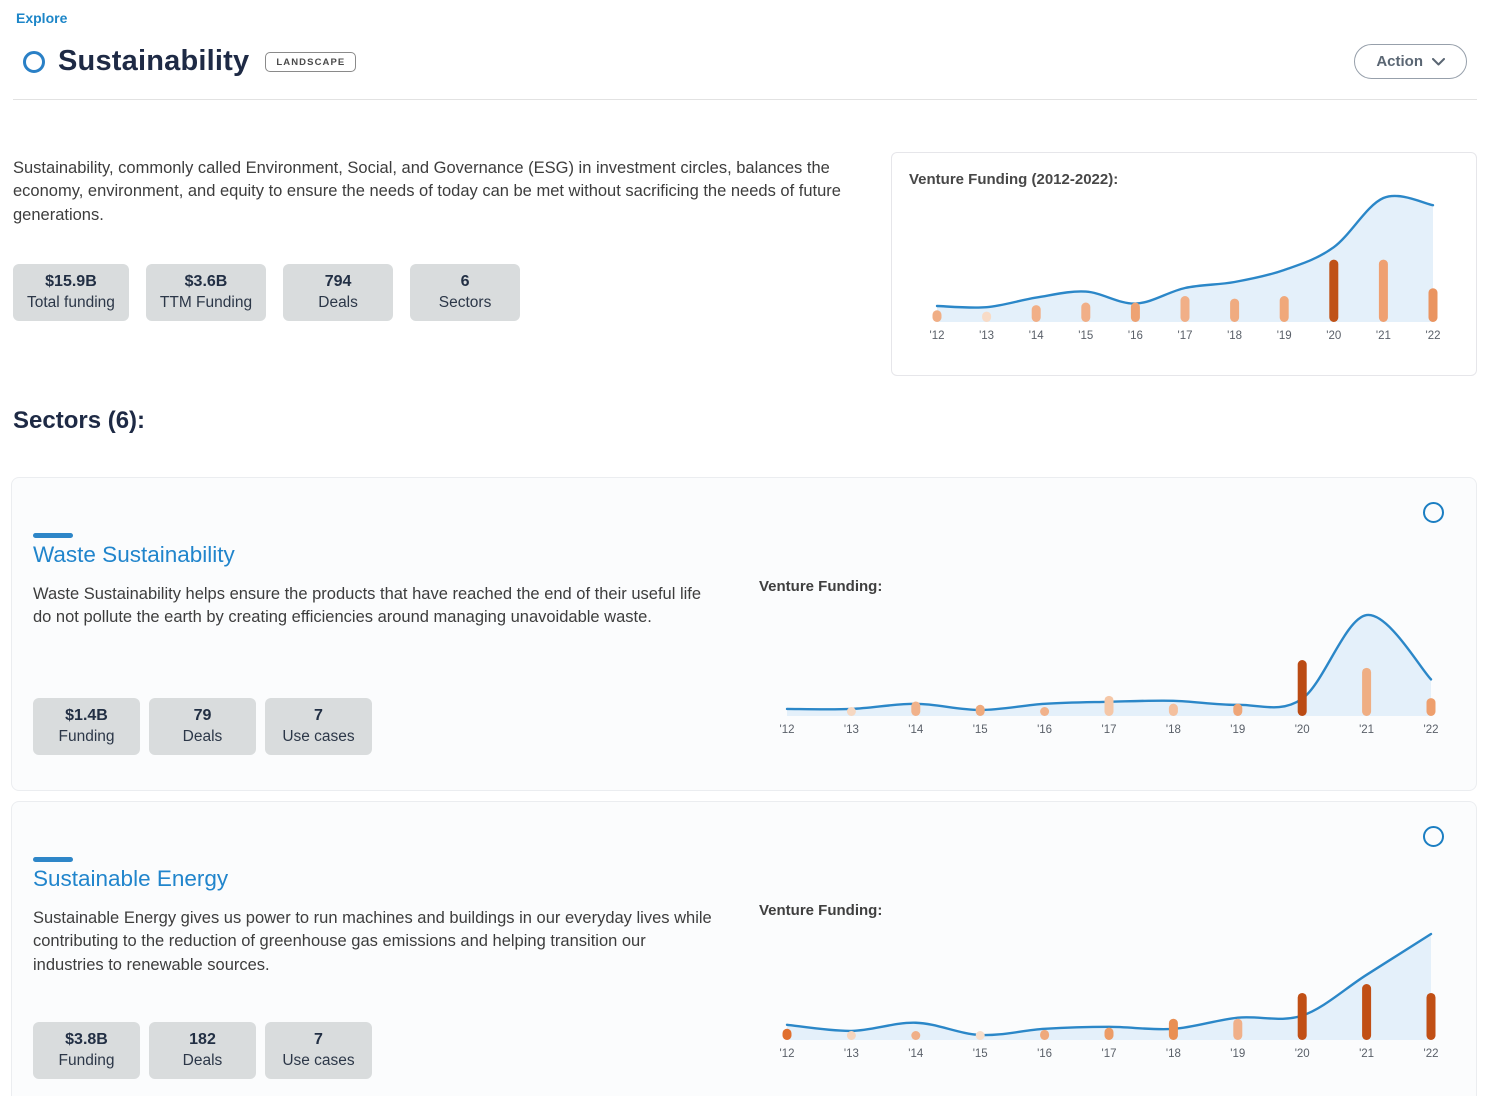 The height and width of the screenshot is (1096, 1500). What do you see at coordinates (86, 1050) in the screenshot?
I see `stat-funding: $3.8B Funding` at bounding box center [86, 1050].